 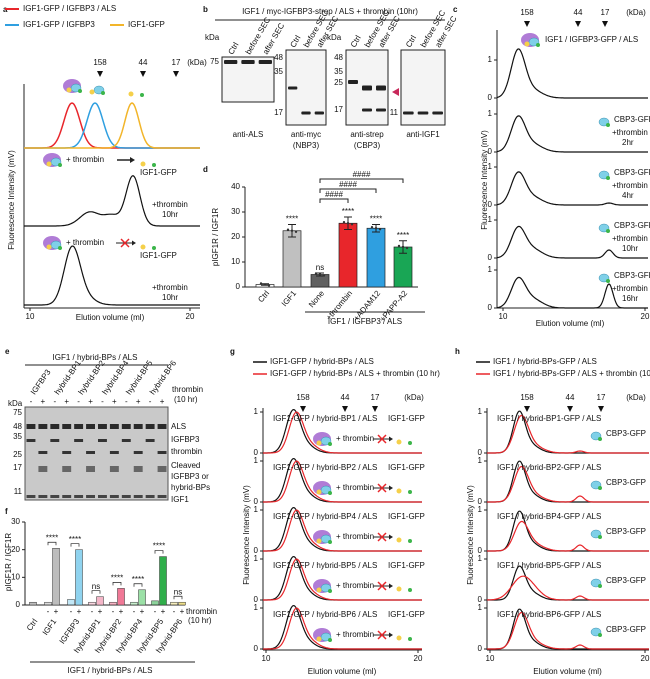 I want to click on complex-label: IGF1 / hybrid-BP5-GFP / ALS, so click(x=549, y=565).